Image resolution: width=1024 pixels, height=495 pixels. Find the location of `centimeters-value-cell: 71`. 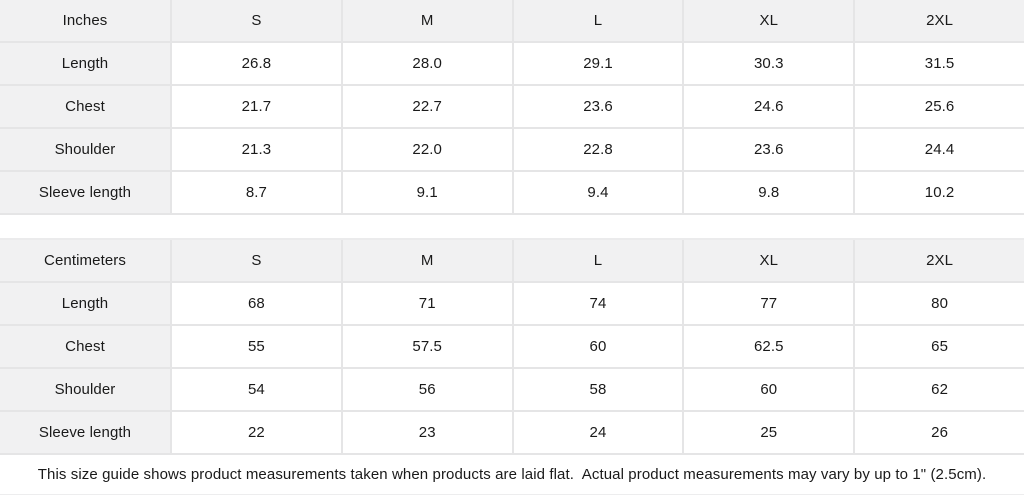

centimeters-value-cell: 71 is located at coordinates (427, 303).